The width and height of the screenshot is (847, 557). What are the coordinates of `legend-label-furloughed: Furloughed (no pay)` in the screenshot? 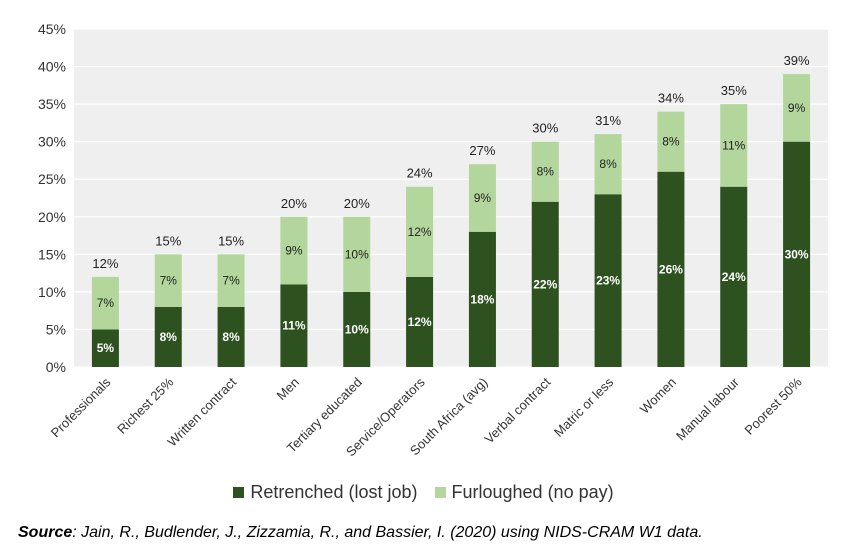 It's located at (532, 492).